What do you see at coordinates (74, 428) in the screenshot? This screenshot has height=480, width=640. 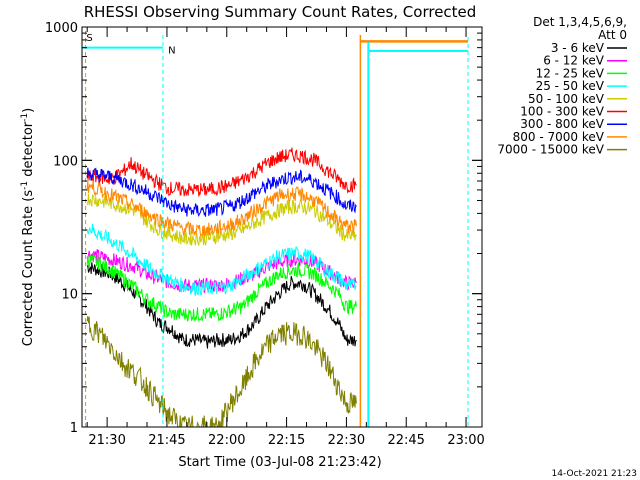 I see `y-tick-label: 1` at bounding box center [74, 428].